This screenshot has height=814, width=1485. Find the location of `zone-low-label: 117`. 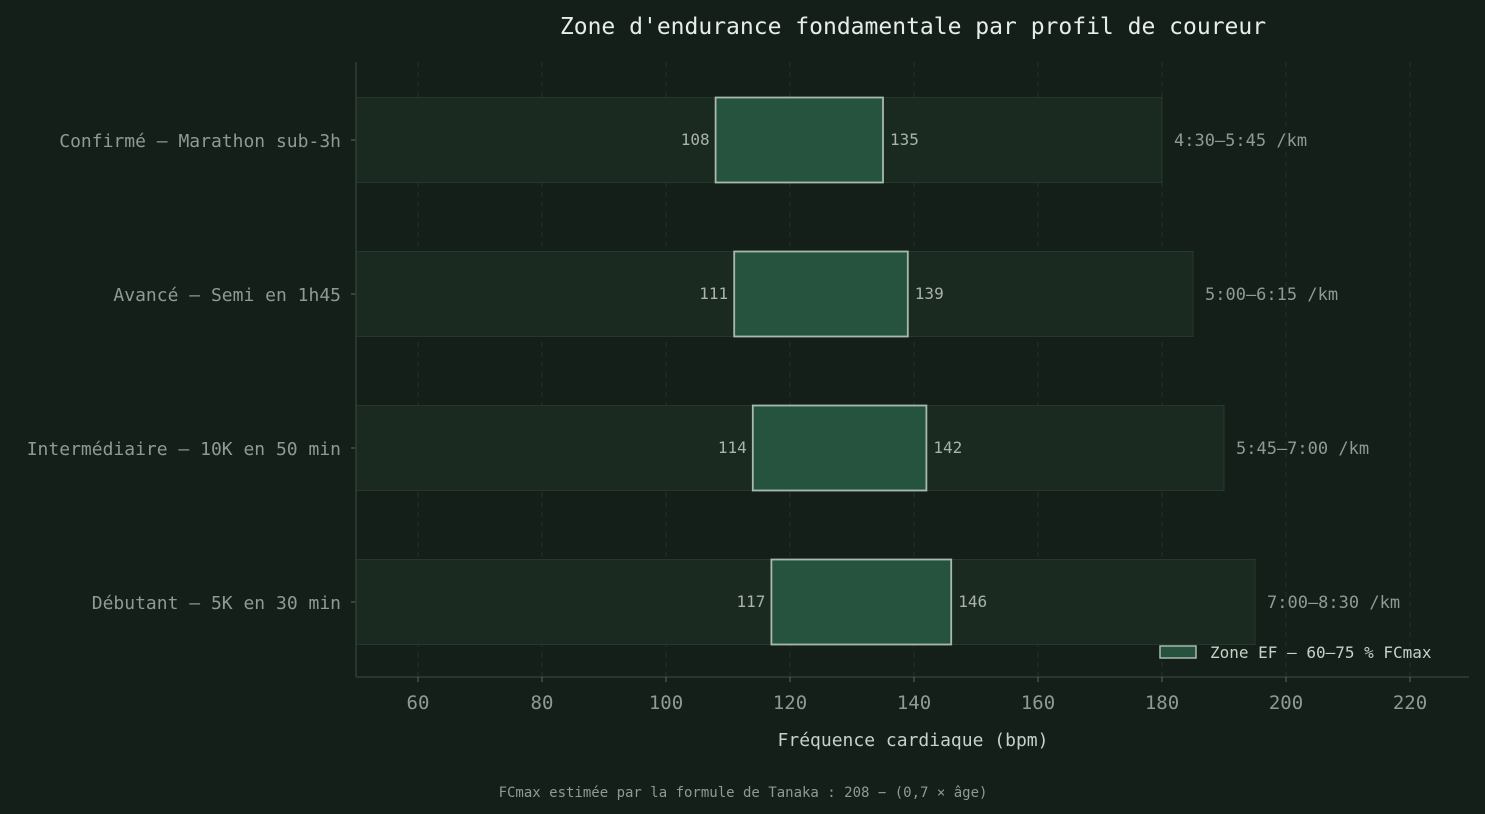

zone-low-label: 117 is located at coordinates (750, 601).